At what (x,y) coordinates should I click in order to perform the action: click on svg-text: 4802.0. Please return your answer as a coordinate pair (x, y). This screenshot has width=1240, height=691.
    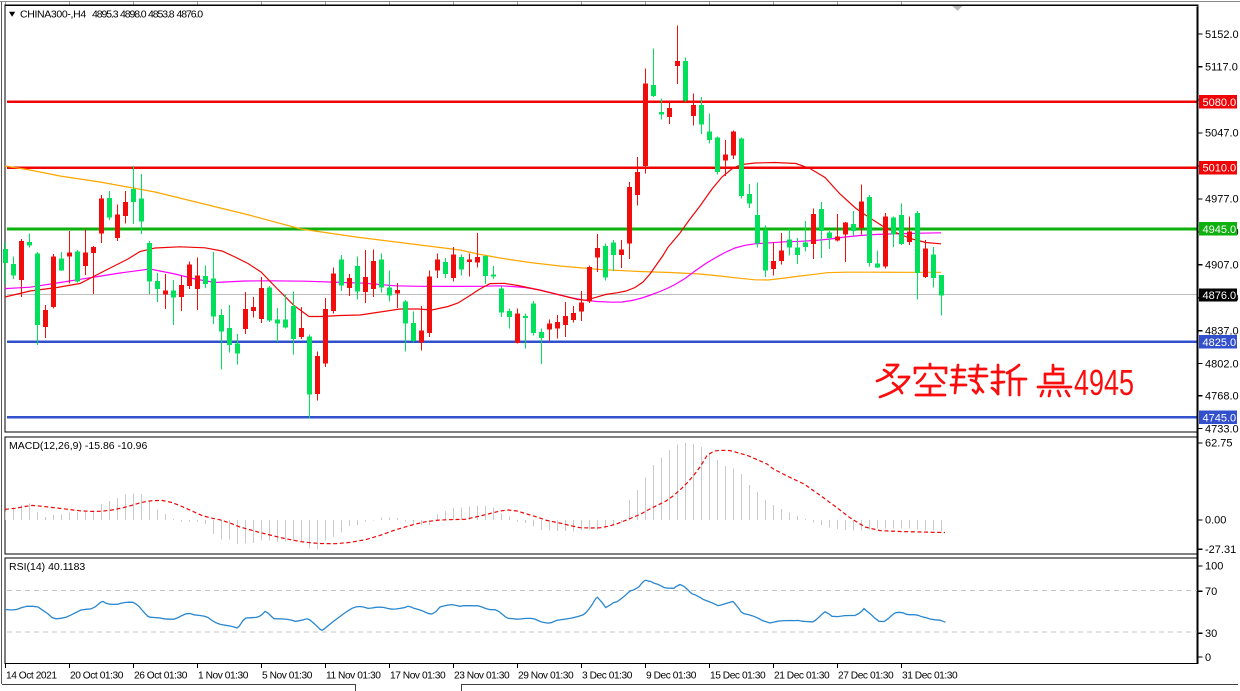
    Looking at the image, I should click on (1222, 364).